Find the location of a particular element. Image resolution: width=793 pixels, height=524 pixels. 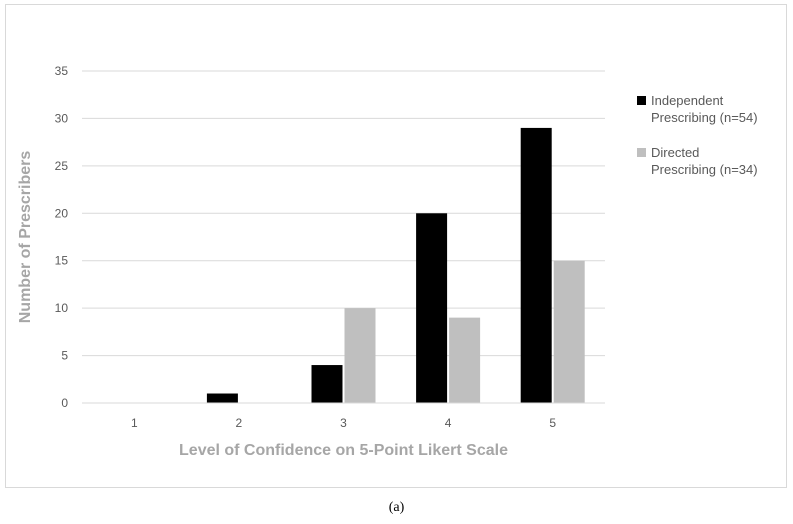

x-tick-label: 1 is located at coordinates (134, 423).